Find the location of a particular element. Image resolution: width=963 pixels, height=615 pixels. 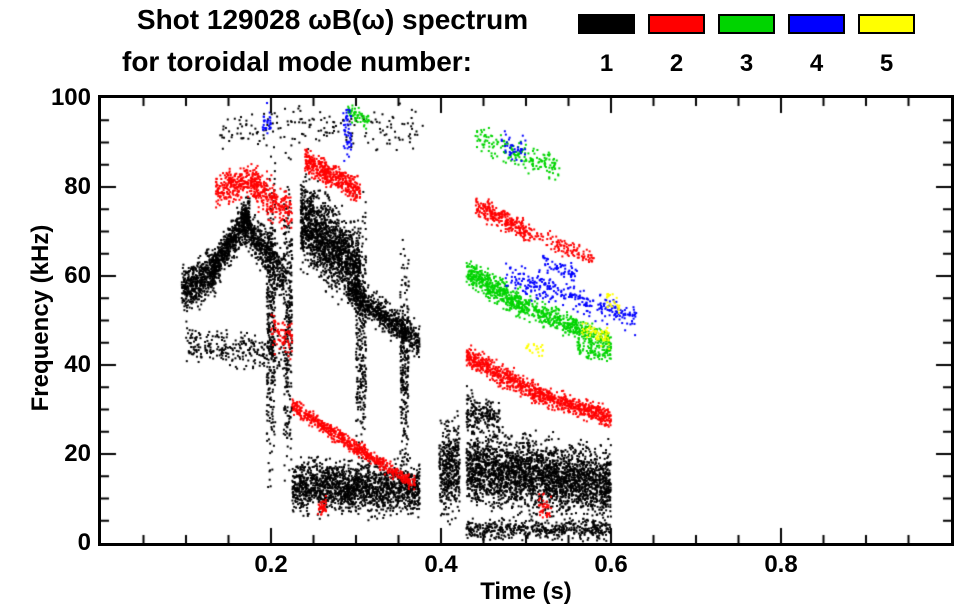

legend-label-mode-1: 1 is located at coordinates (606, 63).